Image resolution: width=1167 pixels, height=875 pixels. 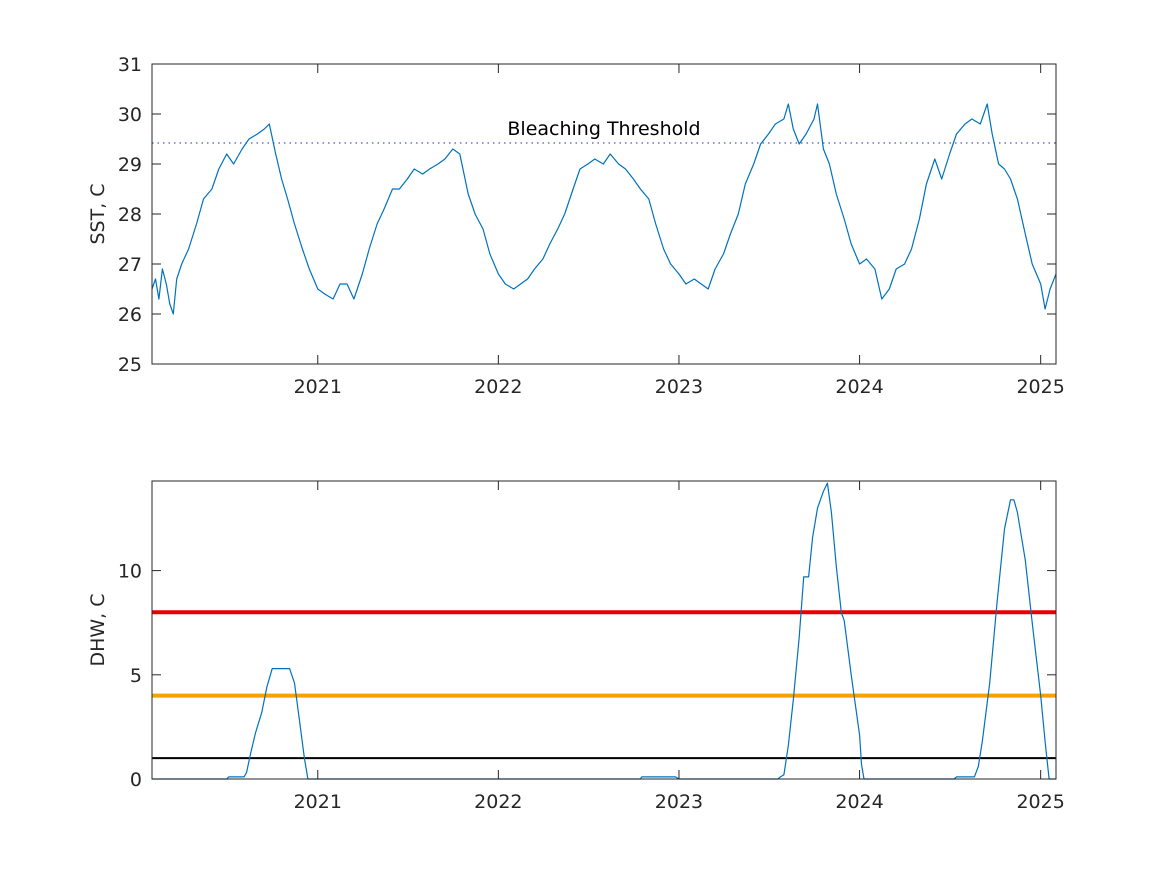 What do you see at coordinates (130, 215) in the screenshot?
I see `sst-y-tick-label-3: 28` at bounding box center [130, 215].